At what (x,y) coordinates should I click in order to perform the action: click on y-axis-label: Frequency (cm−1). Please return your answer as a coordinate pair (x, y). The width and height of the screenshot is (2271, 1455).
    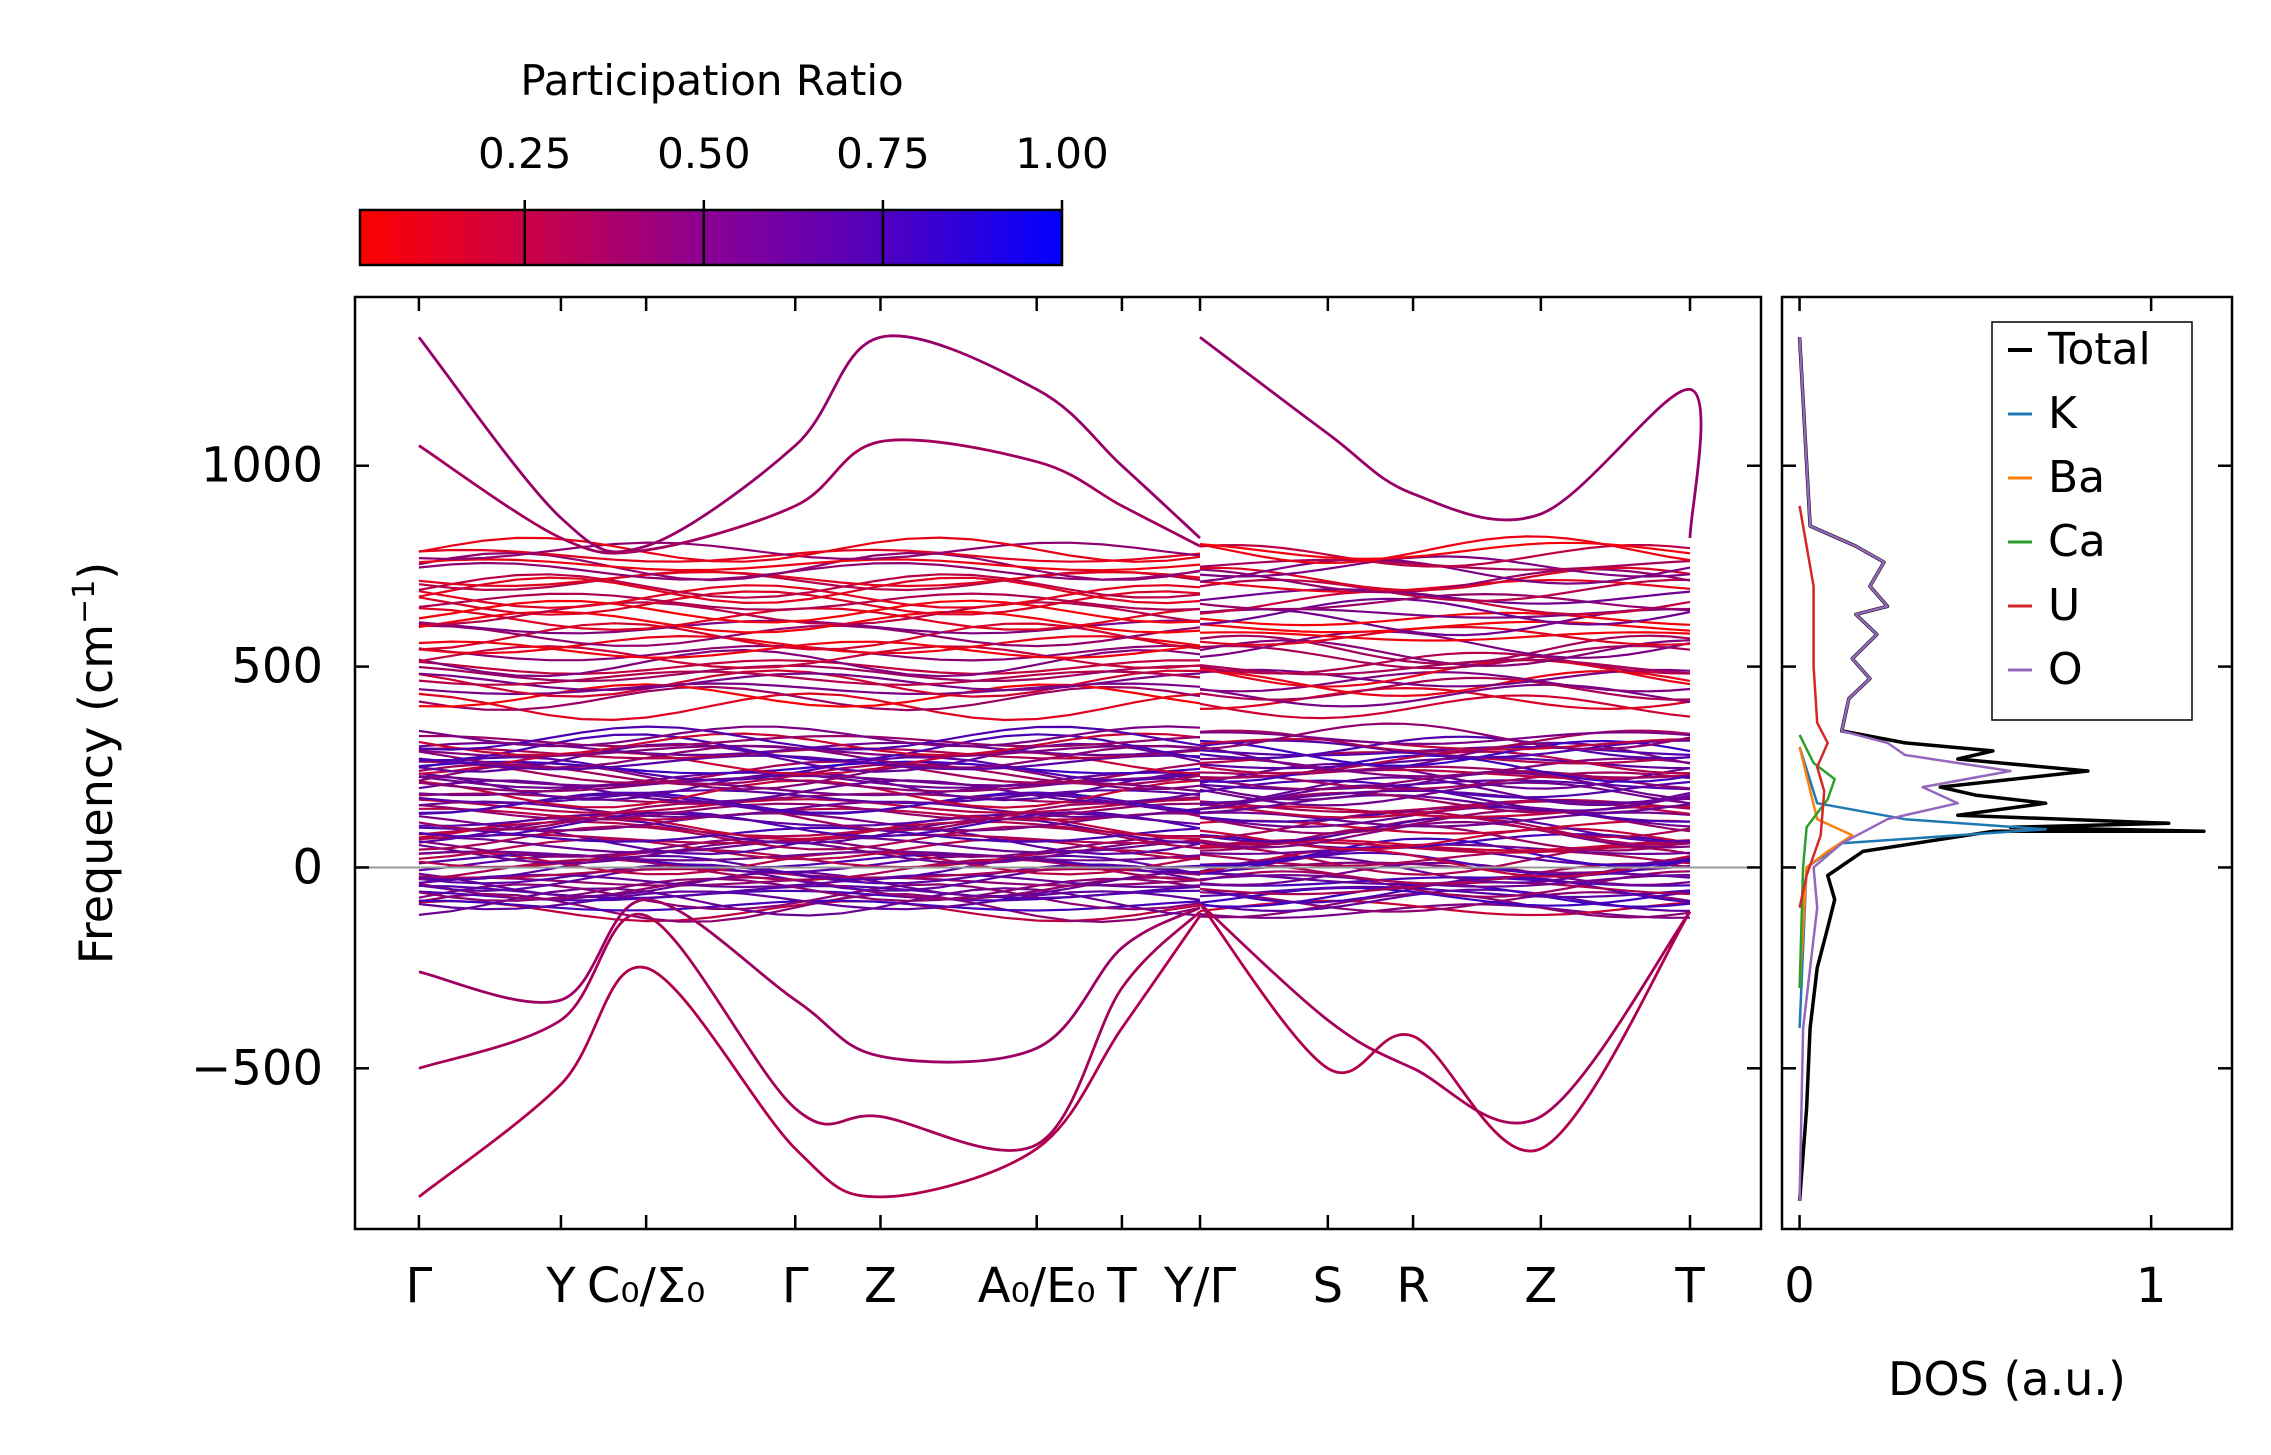
    Looking at the image, I should click on (95, 763).